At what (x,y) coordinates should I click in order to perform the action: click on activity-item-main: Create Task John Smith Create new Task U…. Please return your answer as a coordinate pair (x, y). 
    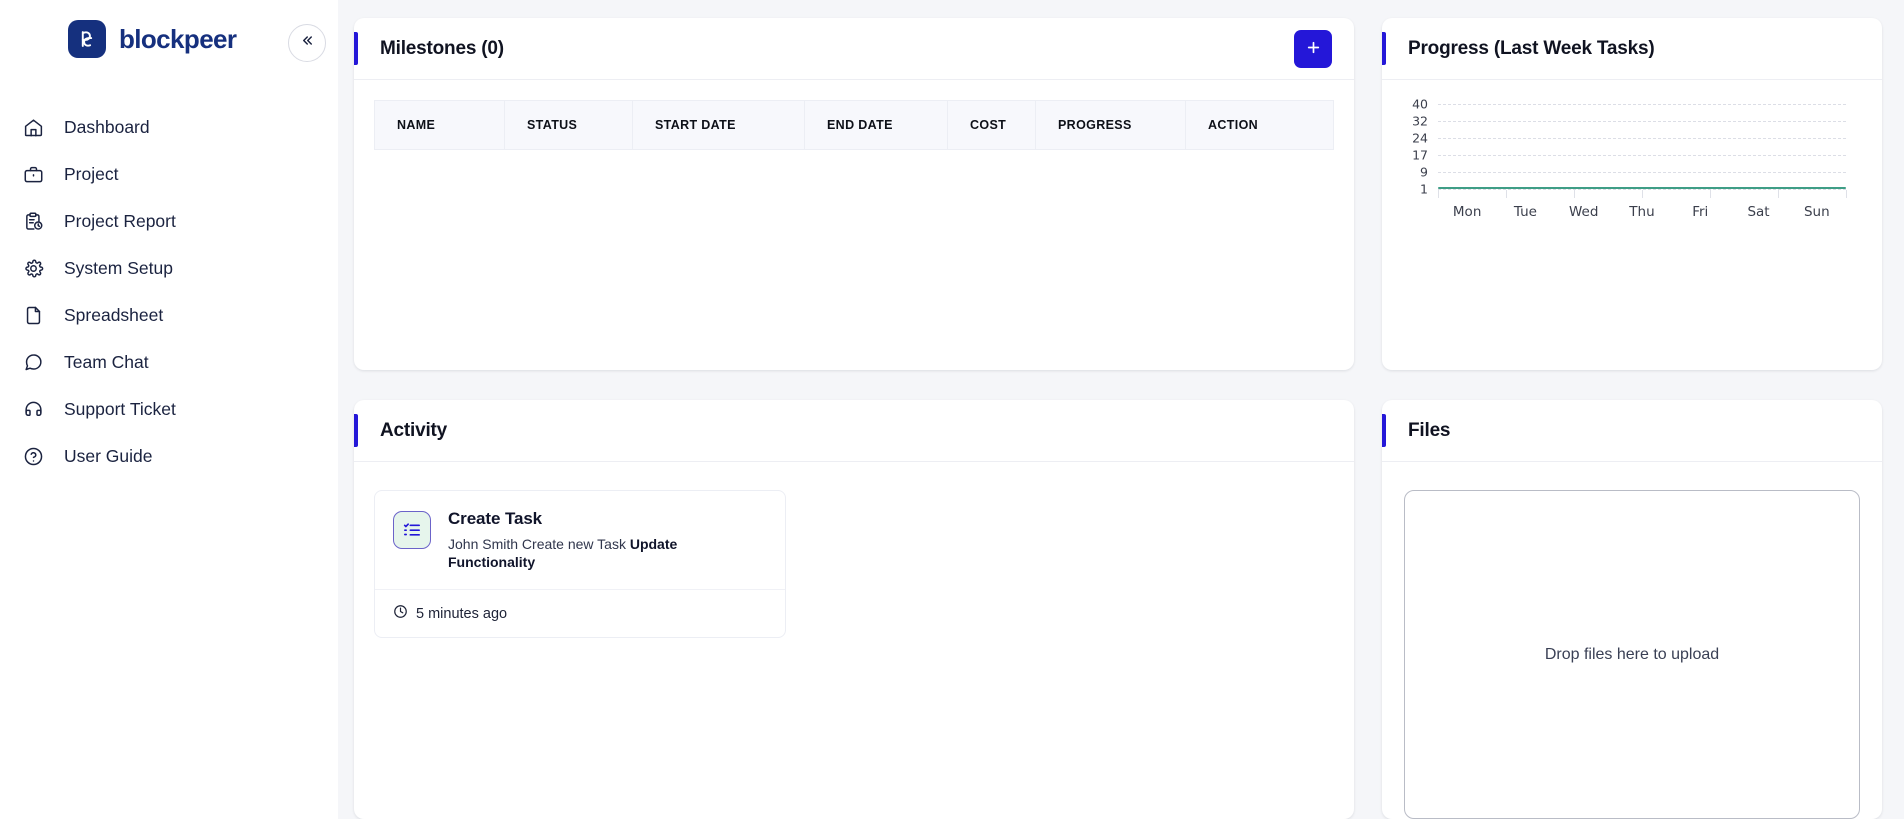
    Looking at the image, I should click on (580, 541).